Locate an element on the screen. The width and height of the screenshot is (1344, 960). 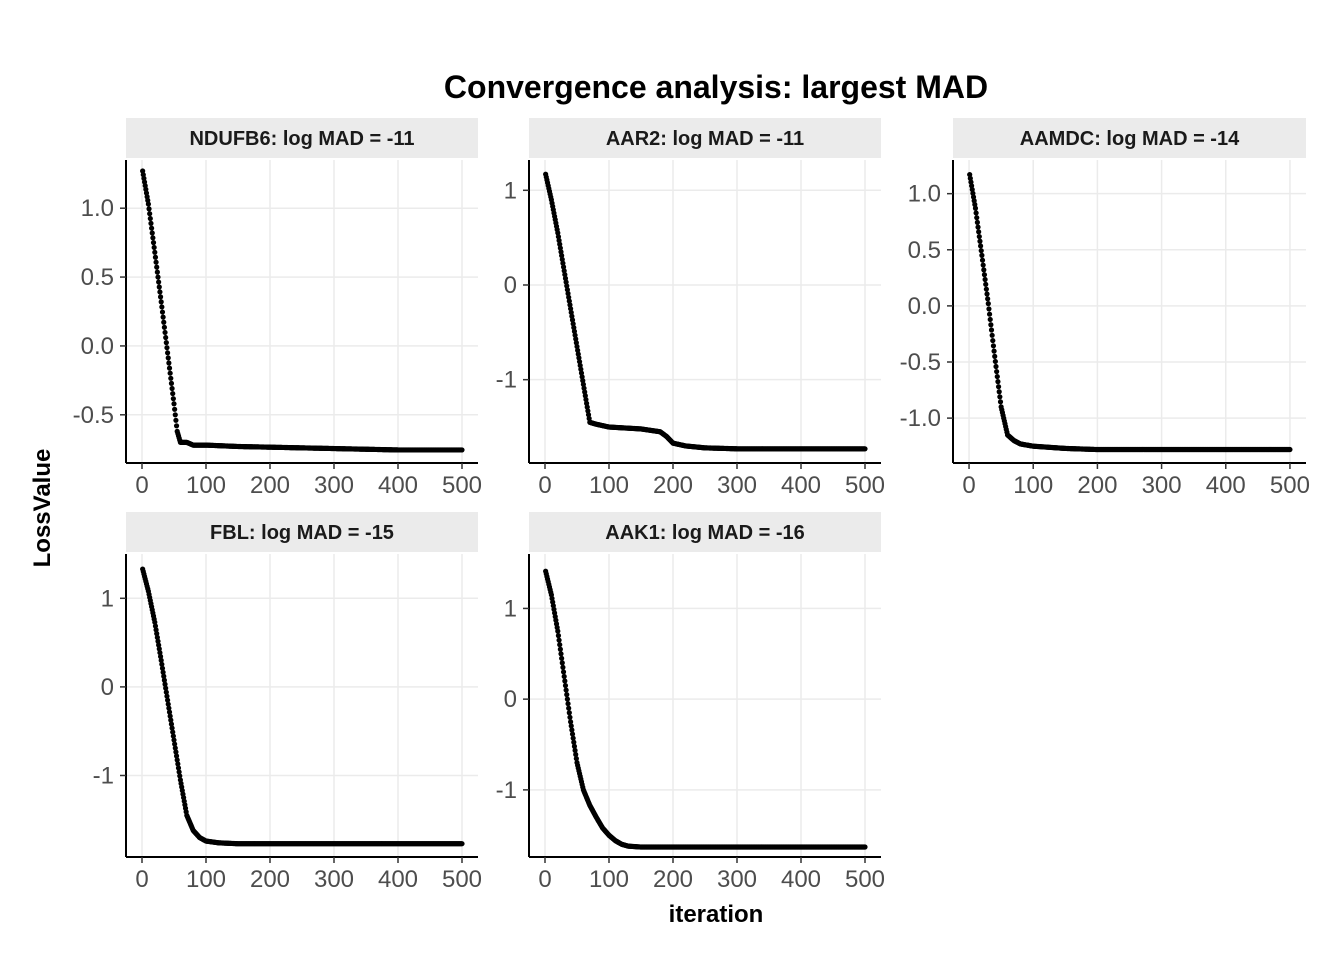
facet-strip-label: AAMDC: log MAD = -14 is located at coordinates (1130, 139).